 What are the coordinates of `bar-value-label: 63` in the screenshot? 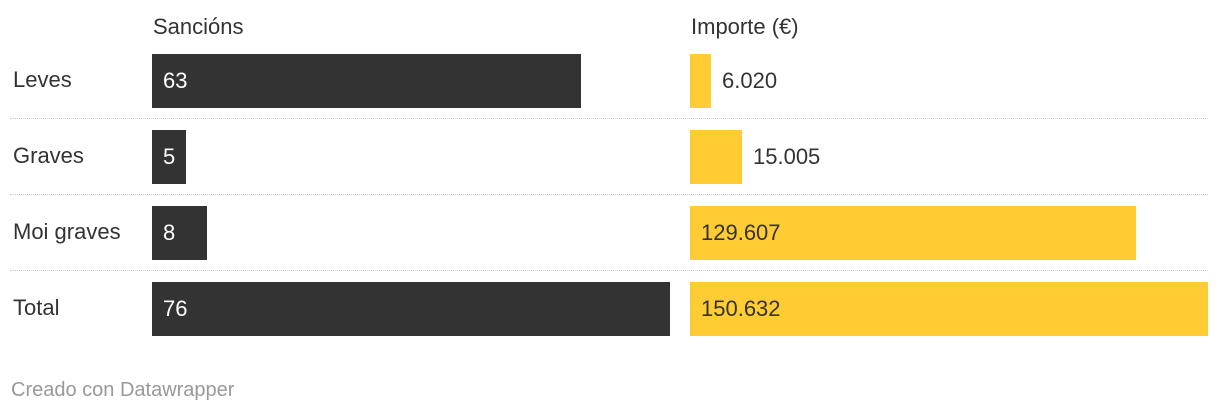 It's located at (175, 80).